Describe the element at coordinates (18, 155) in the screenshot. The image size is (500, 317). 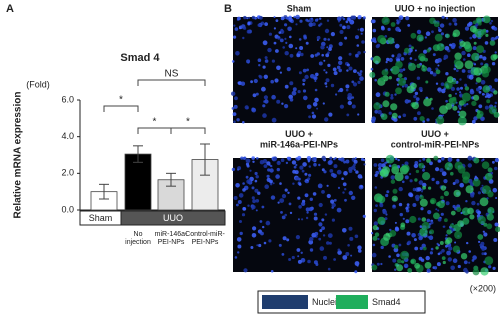
I see `y-axis-title: Relative mRNA expression` at that location.